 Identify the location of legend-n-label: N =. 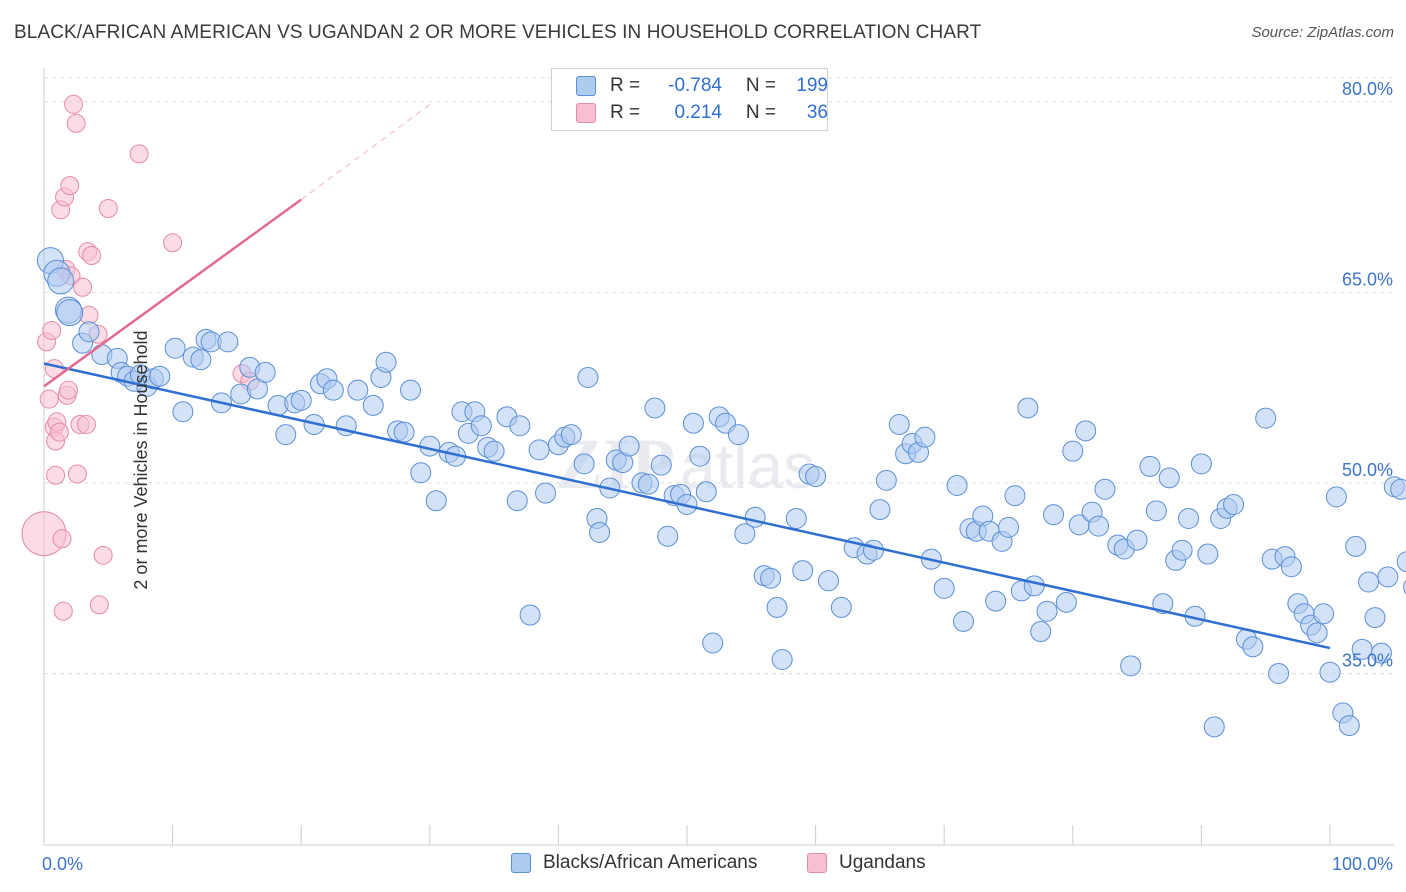
(760, 112).